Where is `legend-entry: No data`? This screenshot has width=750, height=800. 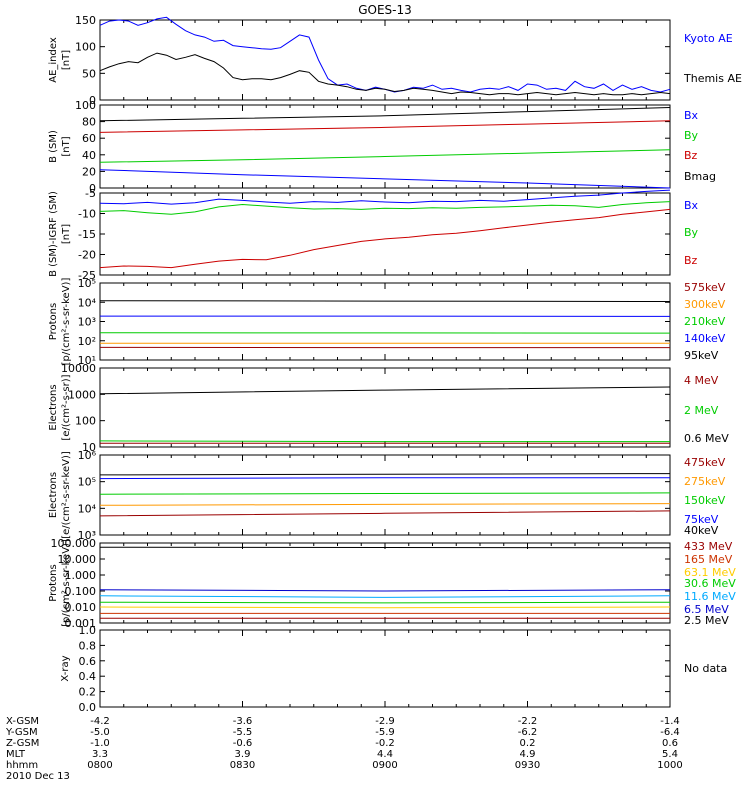 legend-entry: No data is located at coordinates (705, 668).